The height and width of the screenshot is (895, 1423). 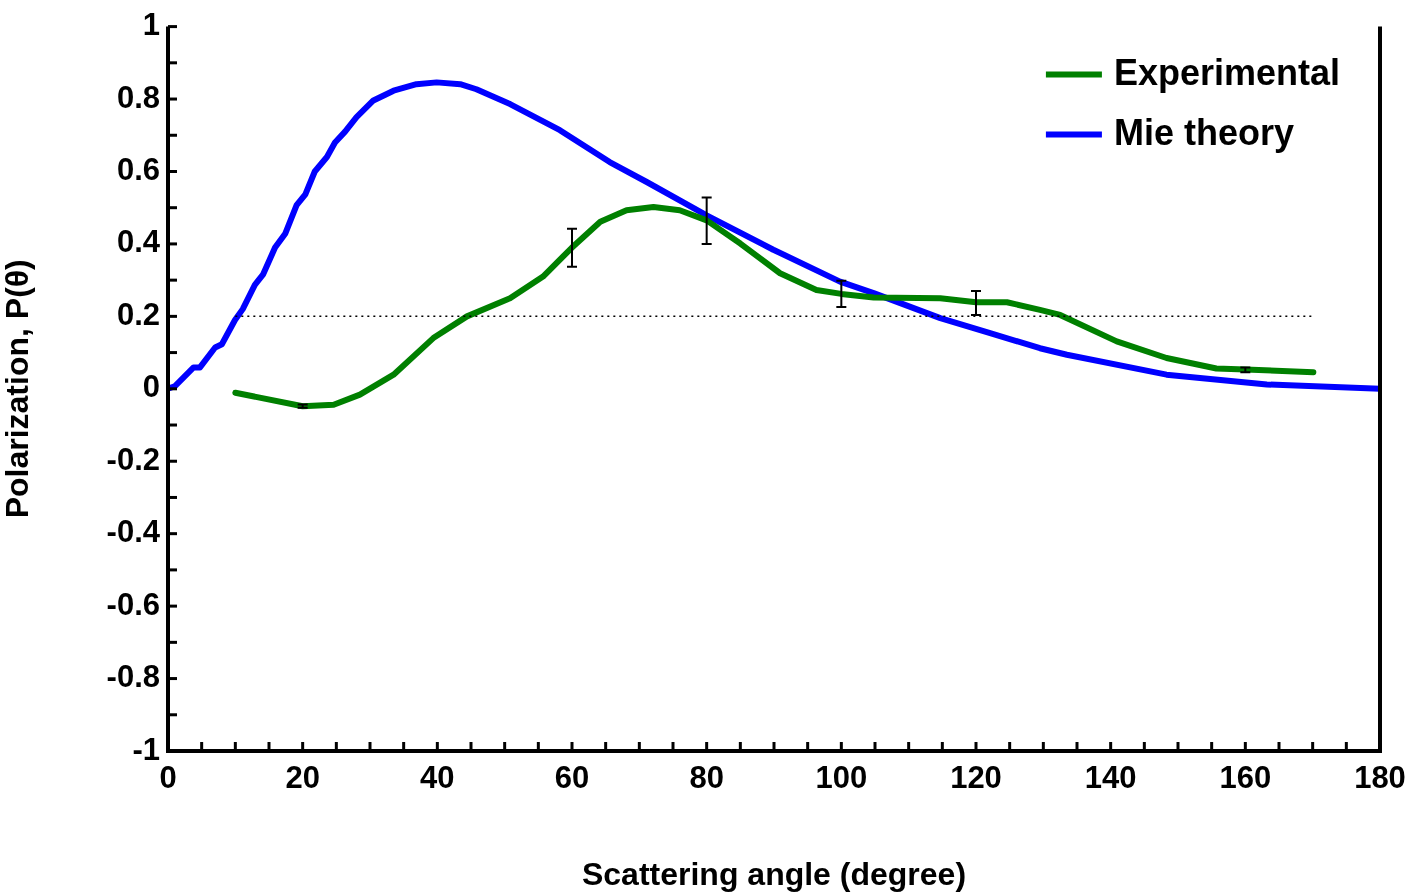 What do you see at coordinates (1110, 778) in the screenshot?
I see `x-tick-label: 140` at bounding box center [1110, 778].